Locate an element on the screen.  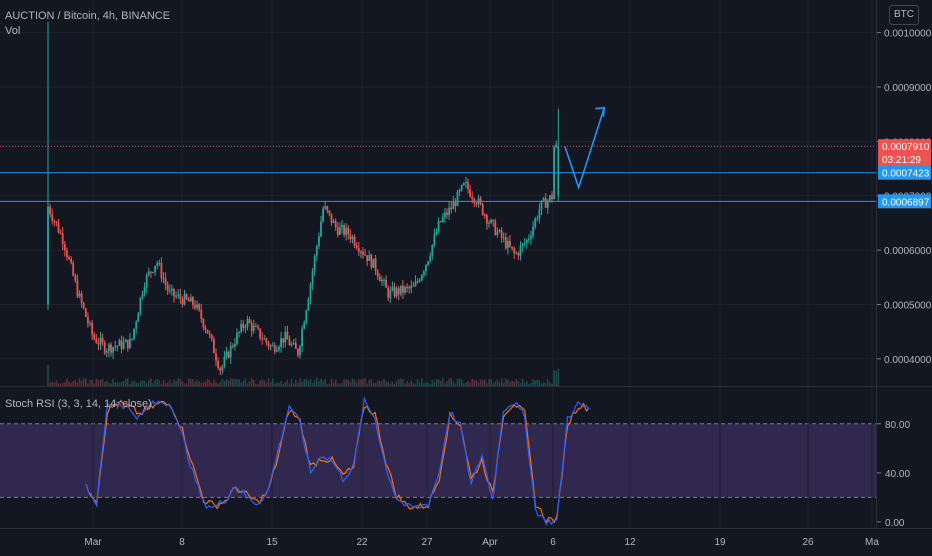
projection-arrowhead is located at coordinates (600, 111).